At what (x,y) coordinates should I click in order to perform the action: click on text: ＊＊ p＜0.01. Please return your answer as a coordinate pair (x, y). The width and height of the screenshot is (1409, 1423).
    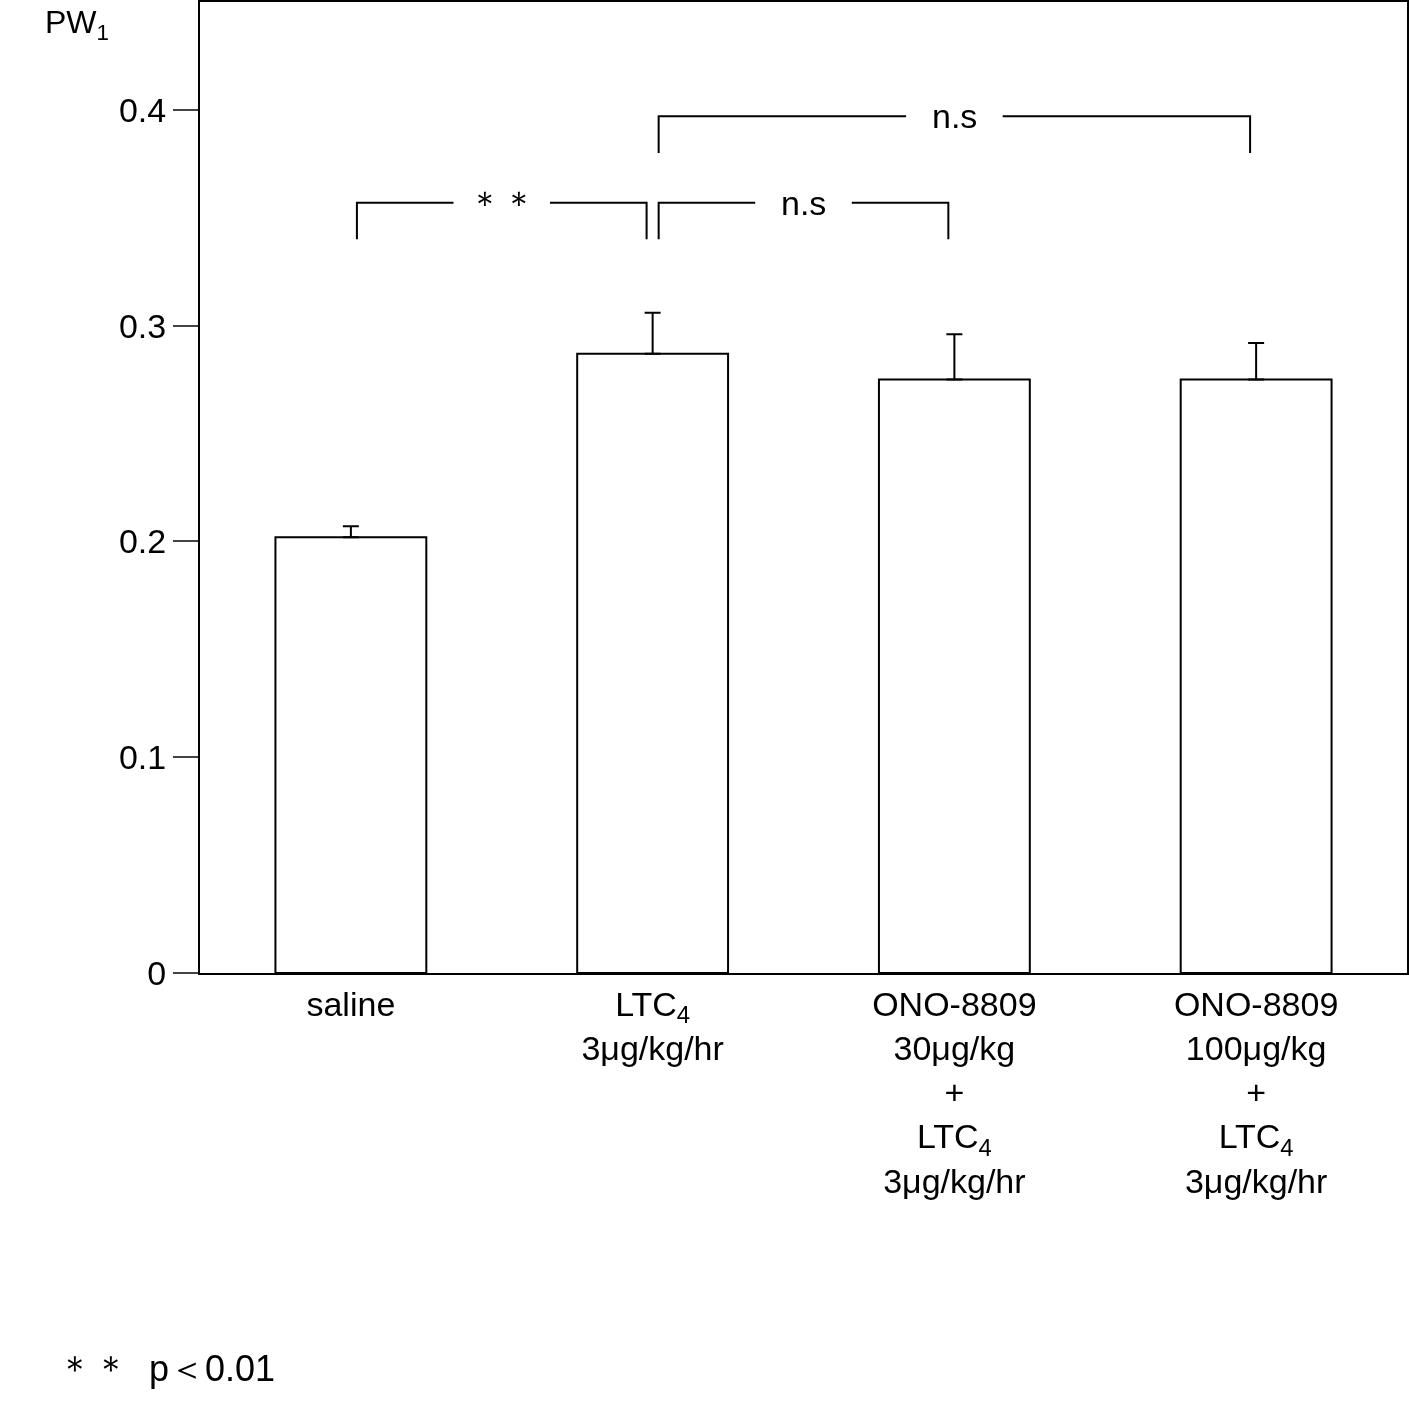
    Looking at the image, I should click on (166, 1368).